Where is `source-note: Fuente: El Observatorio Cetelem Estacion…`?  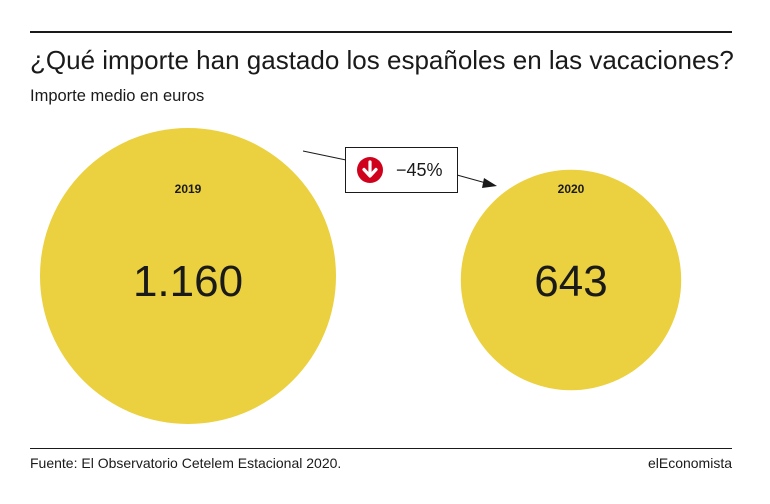
source-note: Fuente: El Observatorio Cetelem Estacion… is located at coordinates (186, 463).